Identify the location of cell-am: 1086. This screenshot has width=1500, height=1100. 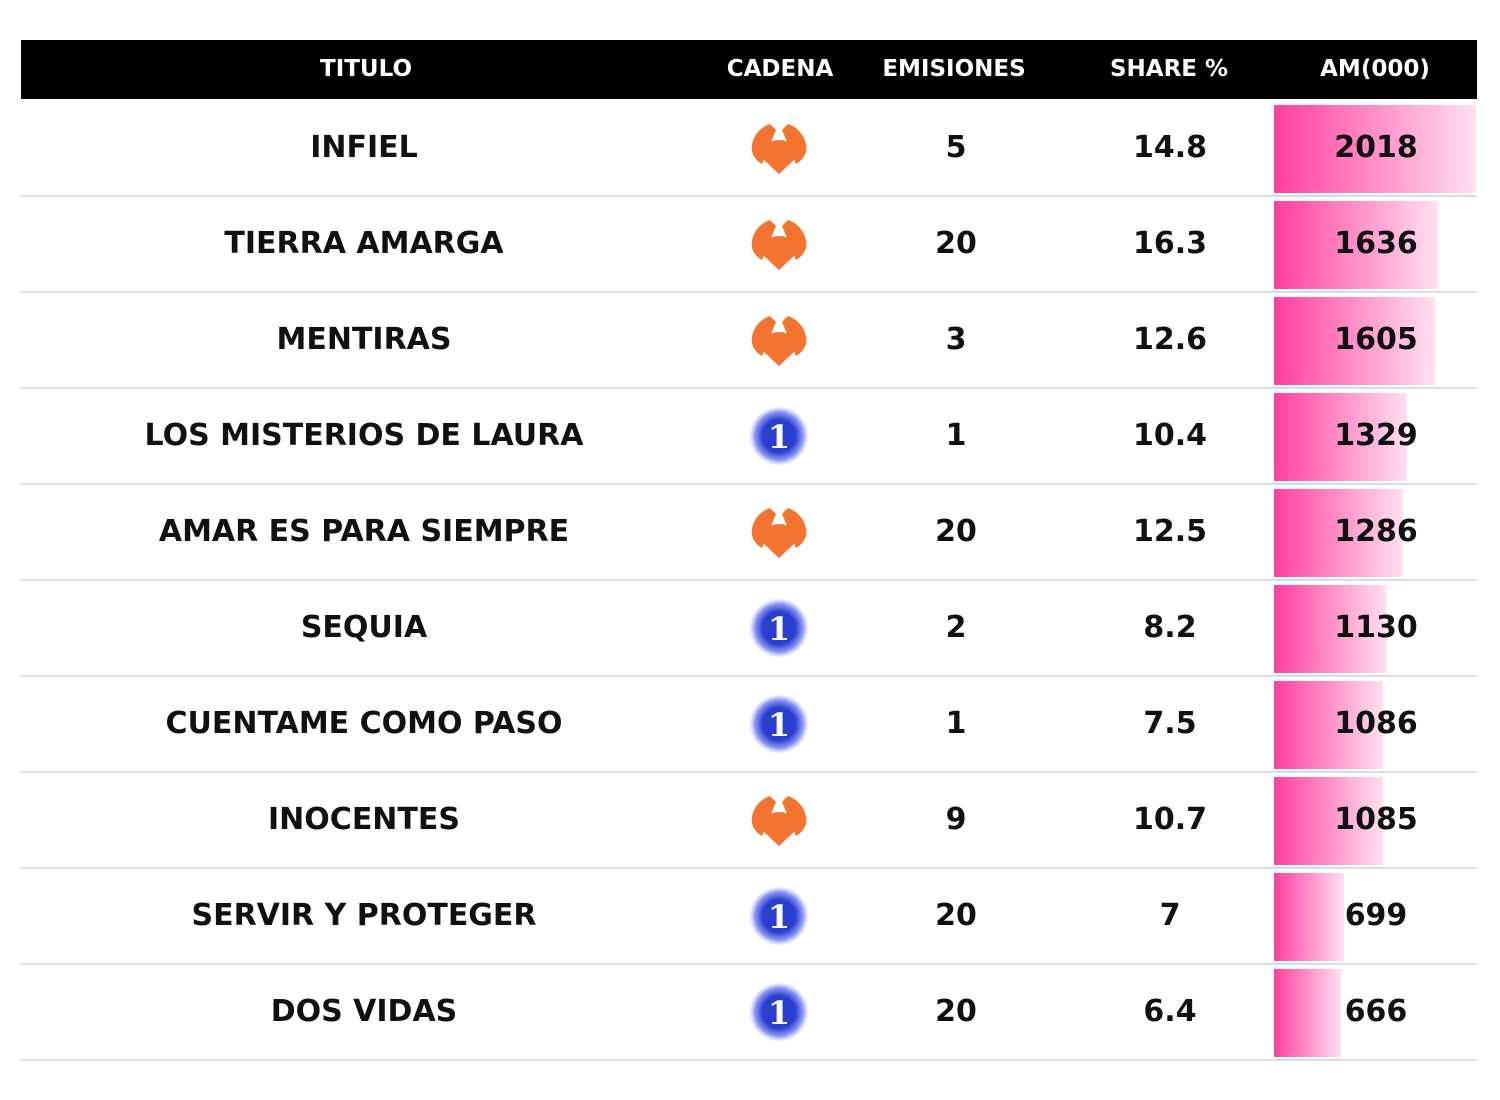
(1376, 723).